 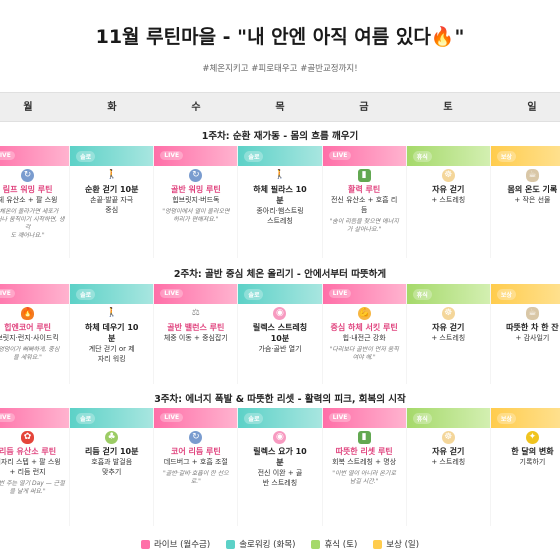 I want to click on card-title: 따뜻한 차 한 잔, so click(x=532, y=327).